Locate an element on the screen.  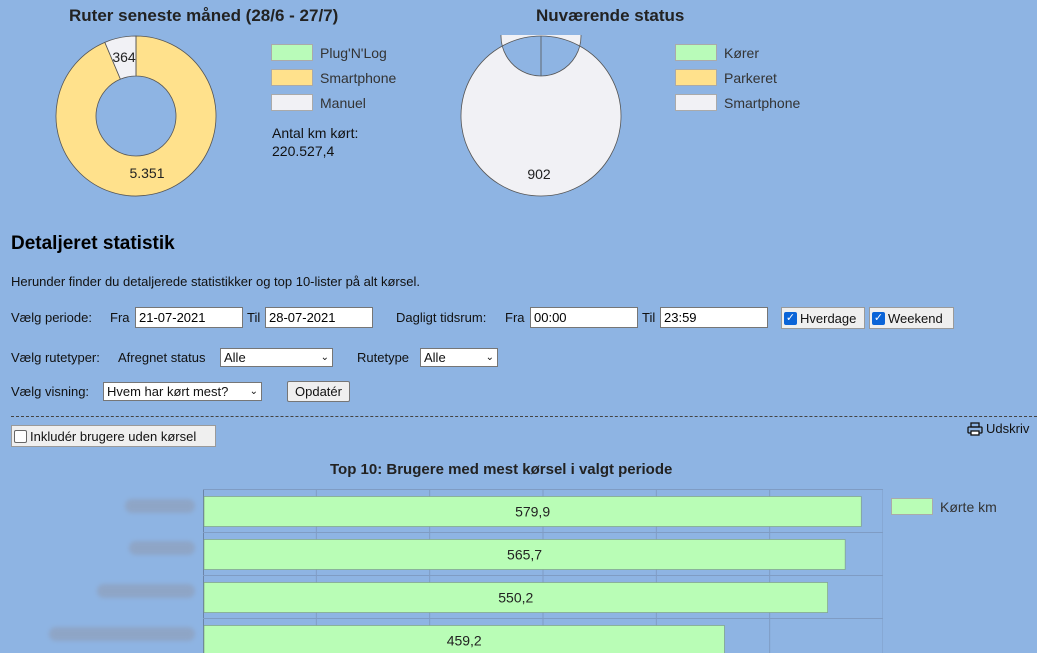
donut1-chart: 5.351 364 is located at coordinates (136, 116).